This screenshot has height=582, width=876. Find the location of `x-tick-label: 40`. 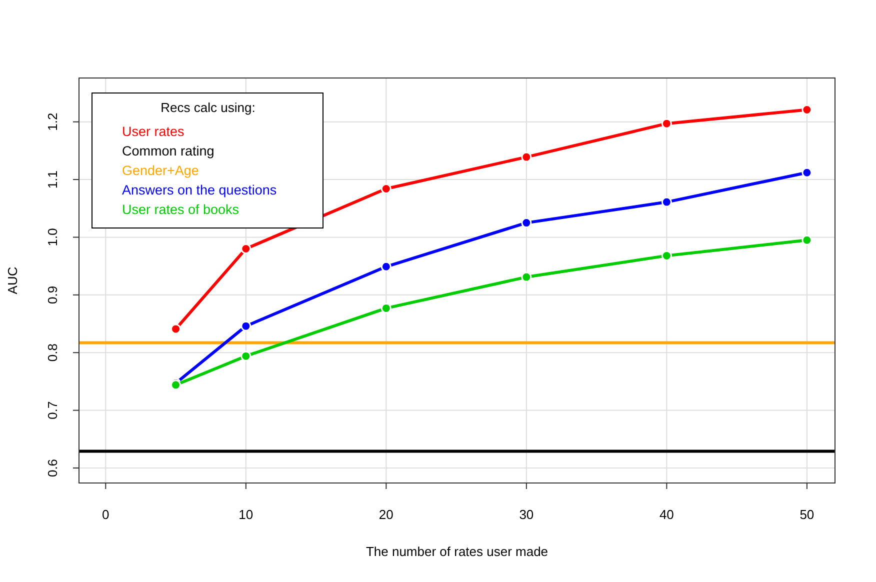

x-tick-label: 40 is located at coordinates (666, 514).